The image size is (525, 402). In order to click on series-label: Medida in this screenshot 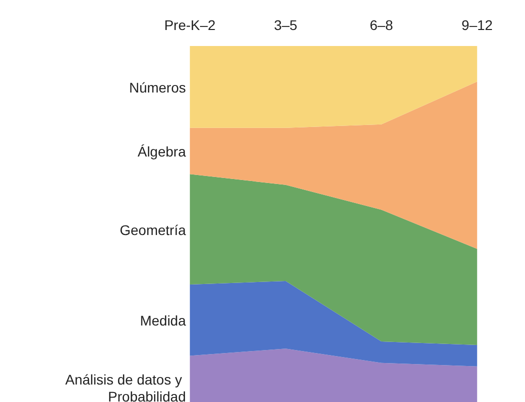, I will do `click(163, 320)`.